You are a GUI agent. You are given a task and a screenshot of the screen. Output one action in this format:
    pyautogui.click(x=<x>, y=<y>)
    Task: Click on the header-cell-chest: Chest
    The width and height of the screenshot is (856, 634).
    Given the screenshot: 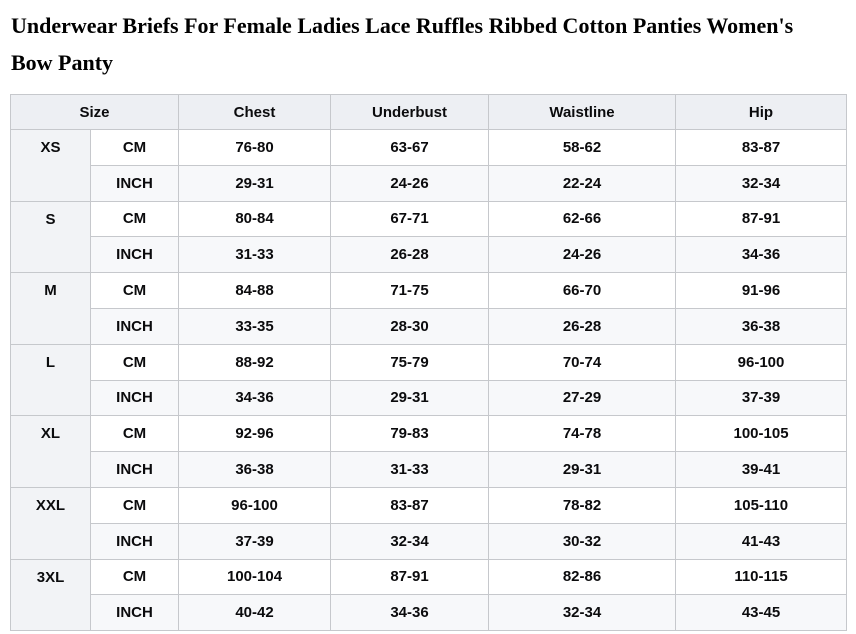 What is the action you would take?
    pyautogui.click(x=255, y=112)
    